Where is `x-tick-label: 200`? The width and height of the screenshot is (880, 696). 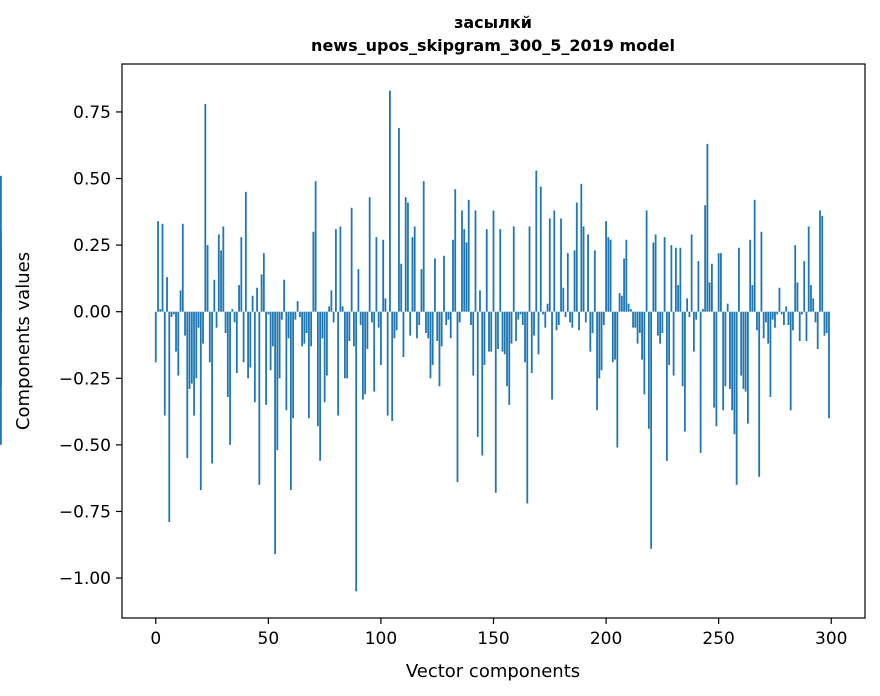
x-tick-label: 200 is located at coordinates (606, 639).